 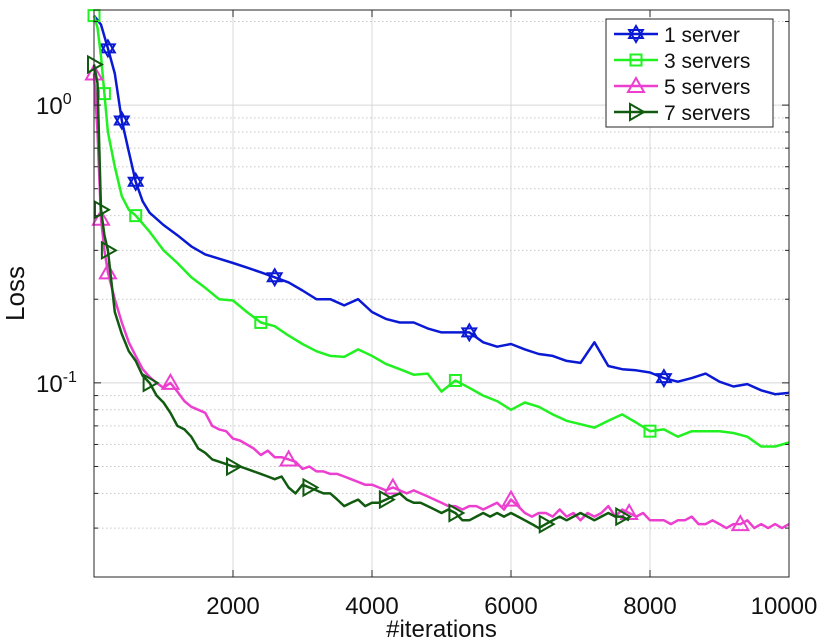 I want to click on x-axis-label: #iterations, so click(x=441, y=628).